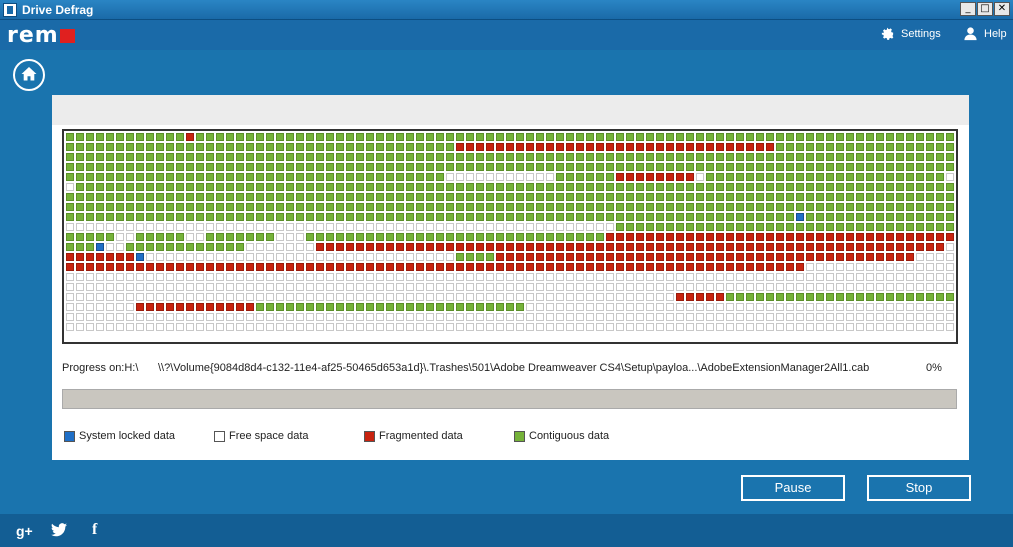 The width and height of the screenshot is (1013, 547). I want to click on title-bar: Drive Defrag _ □ ✕, so click(506, 10).